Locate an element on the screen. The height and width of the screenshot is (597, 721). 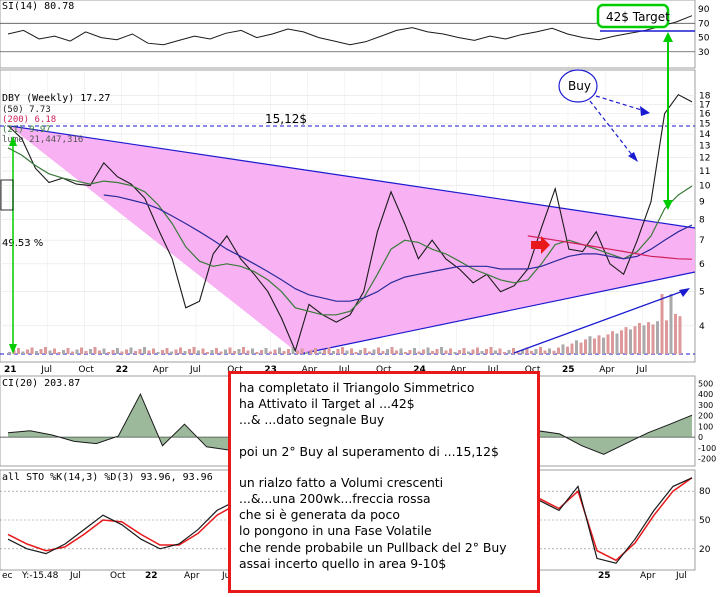
x-tick-label: 21 is located at coordinates (10, 370).